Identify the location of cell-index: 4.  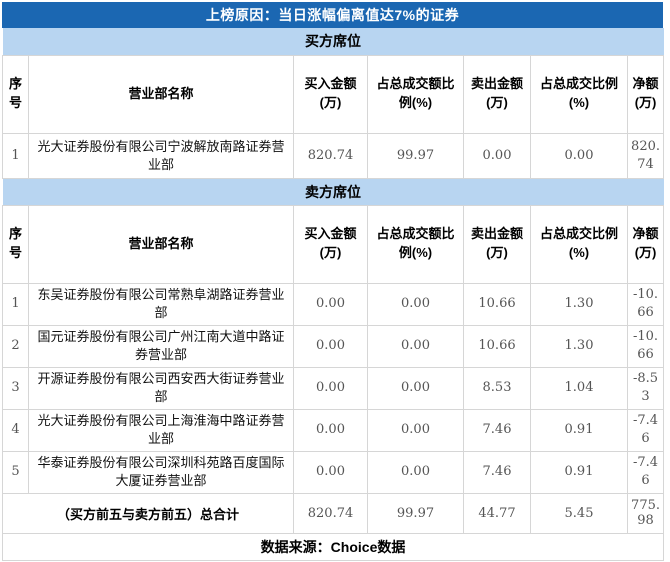
(15, 430).